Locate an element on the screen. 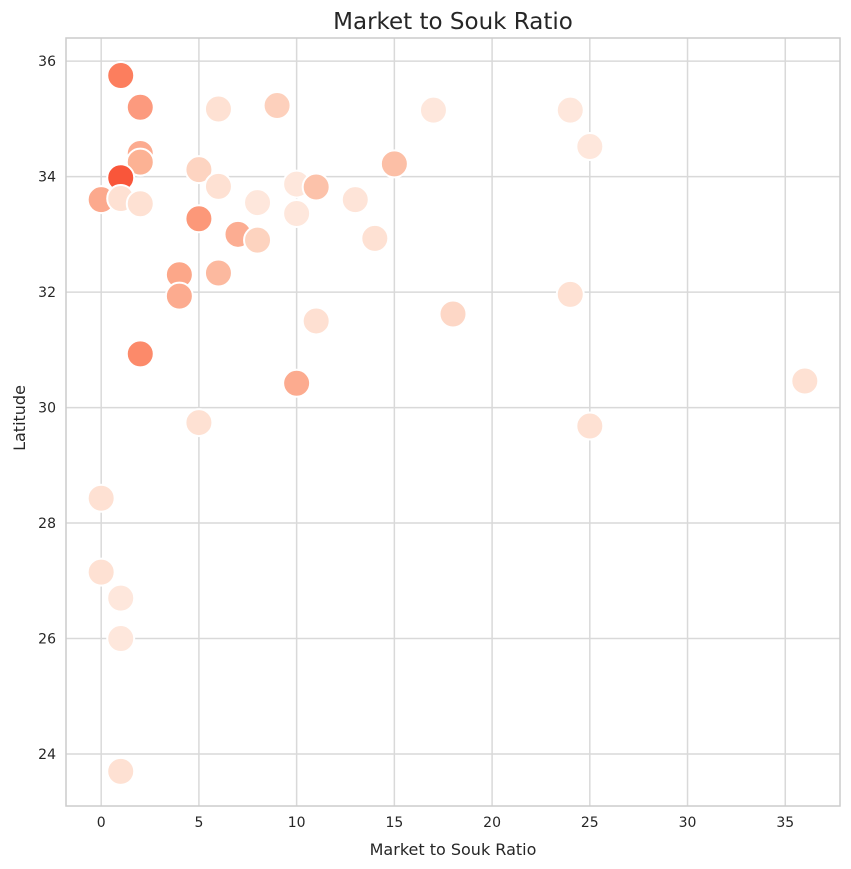  y-tick-label: 32 is located at coordinates (47, 293).